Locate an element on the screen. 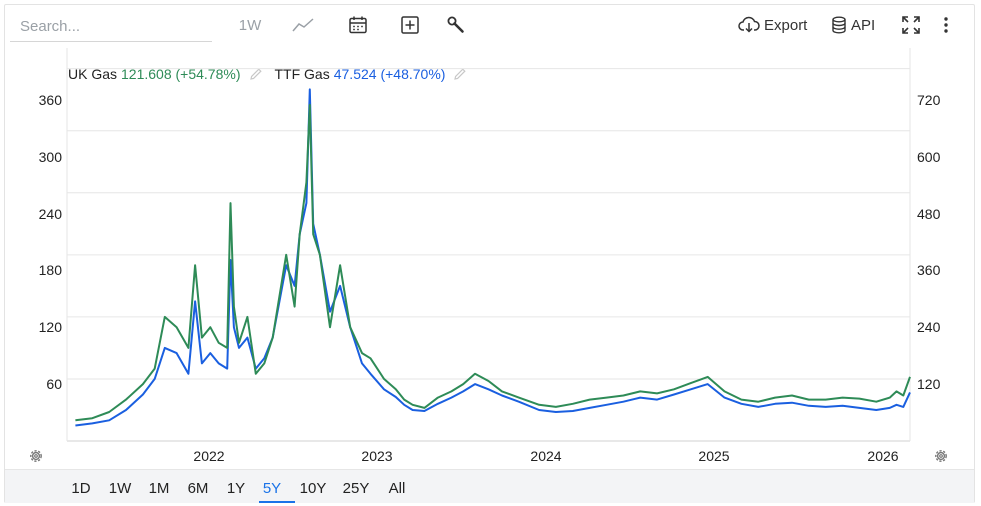  y-right-tick: 600 is located at coordinates (929, 157).